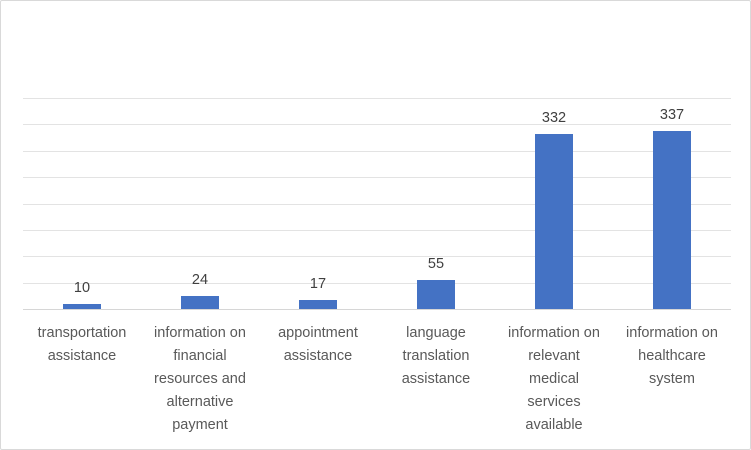  Describe the element at coordinates (377, 309) in the screenshot. I see `x-axis-line` at that location.